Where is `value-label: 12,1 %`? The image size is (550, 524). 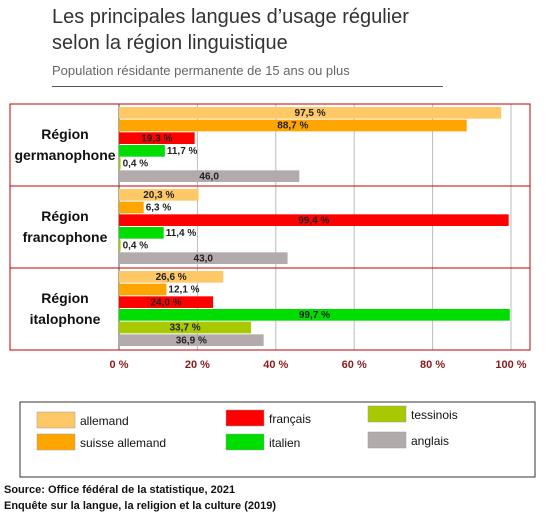
value-label: 12,1 % is located at coordinates (183, 290).